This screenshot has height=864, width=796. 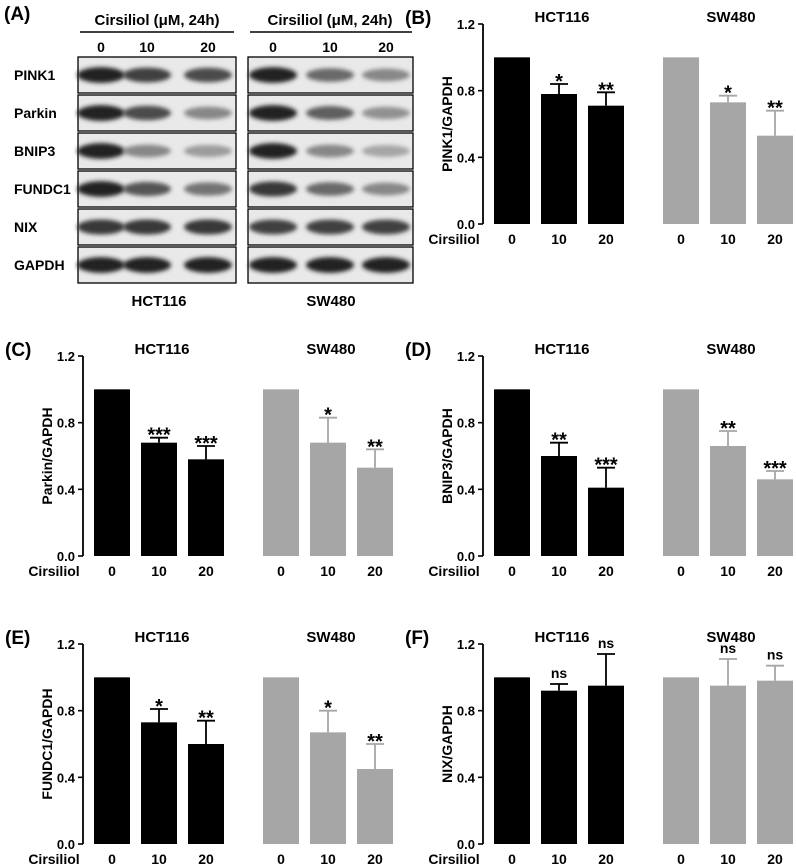 I want to click on panel-label: (B), so click(x=418, y=18).